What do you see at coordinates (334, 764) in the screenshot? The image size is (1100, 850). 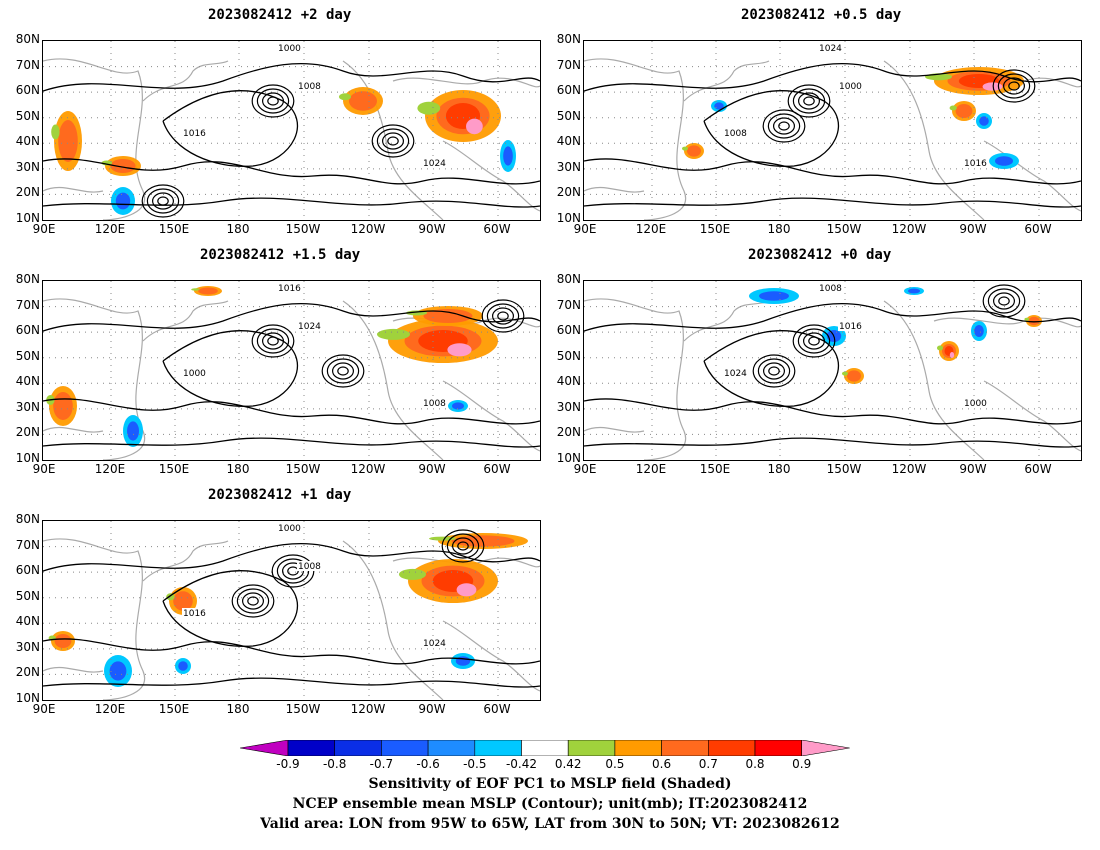 I see `colorbar-level-label: -0.8` at bounding box center [334, 764].